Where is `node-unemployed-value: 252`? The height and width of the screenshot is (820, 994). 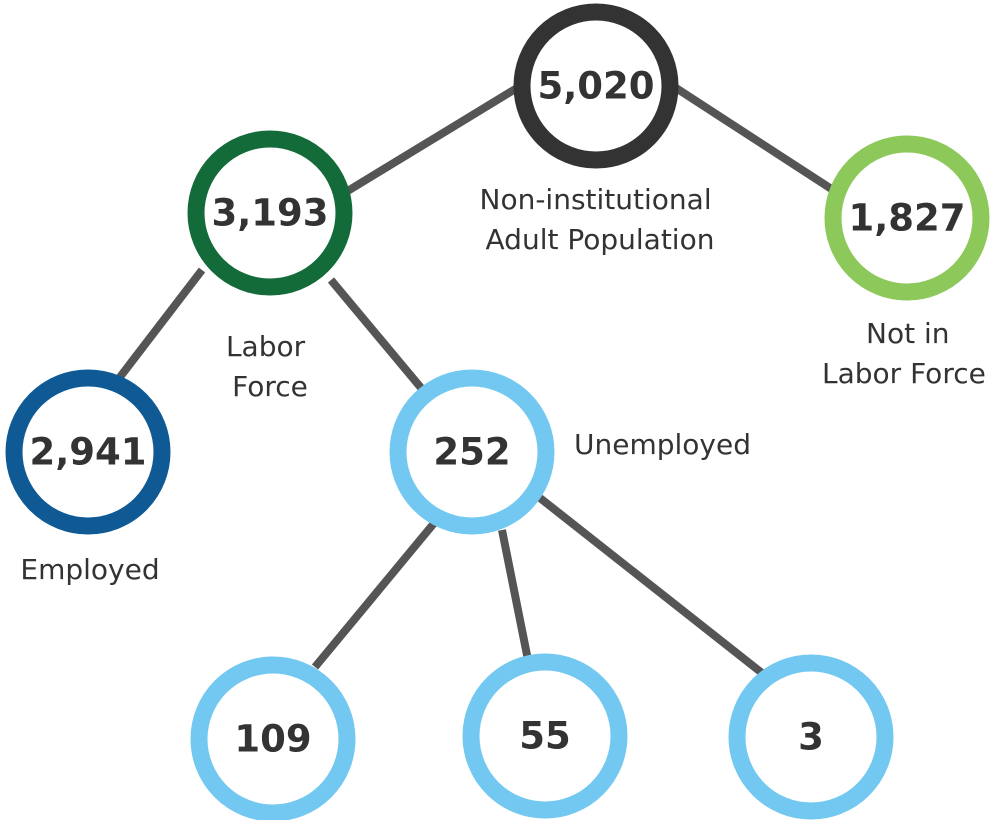 node-unemployed-value: 252 is located at coordinates (471, 452).